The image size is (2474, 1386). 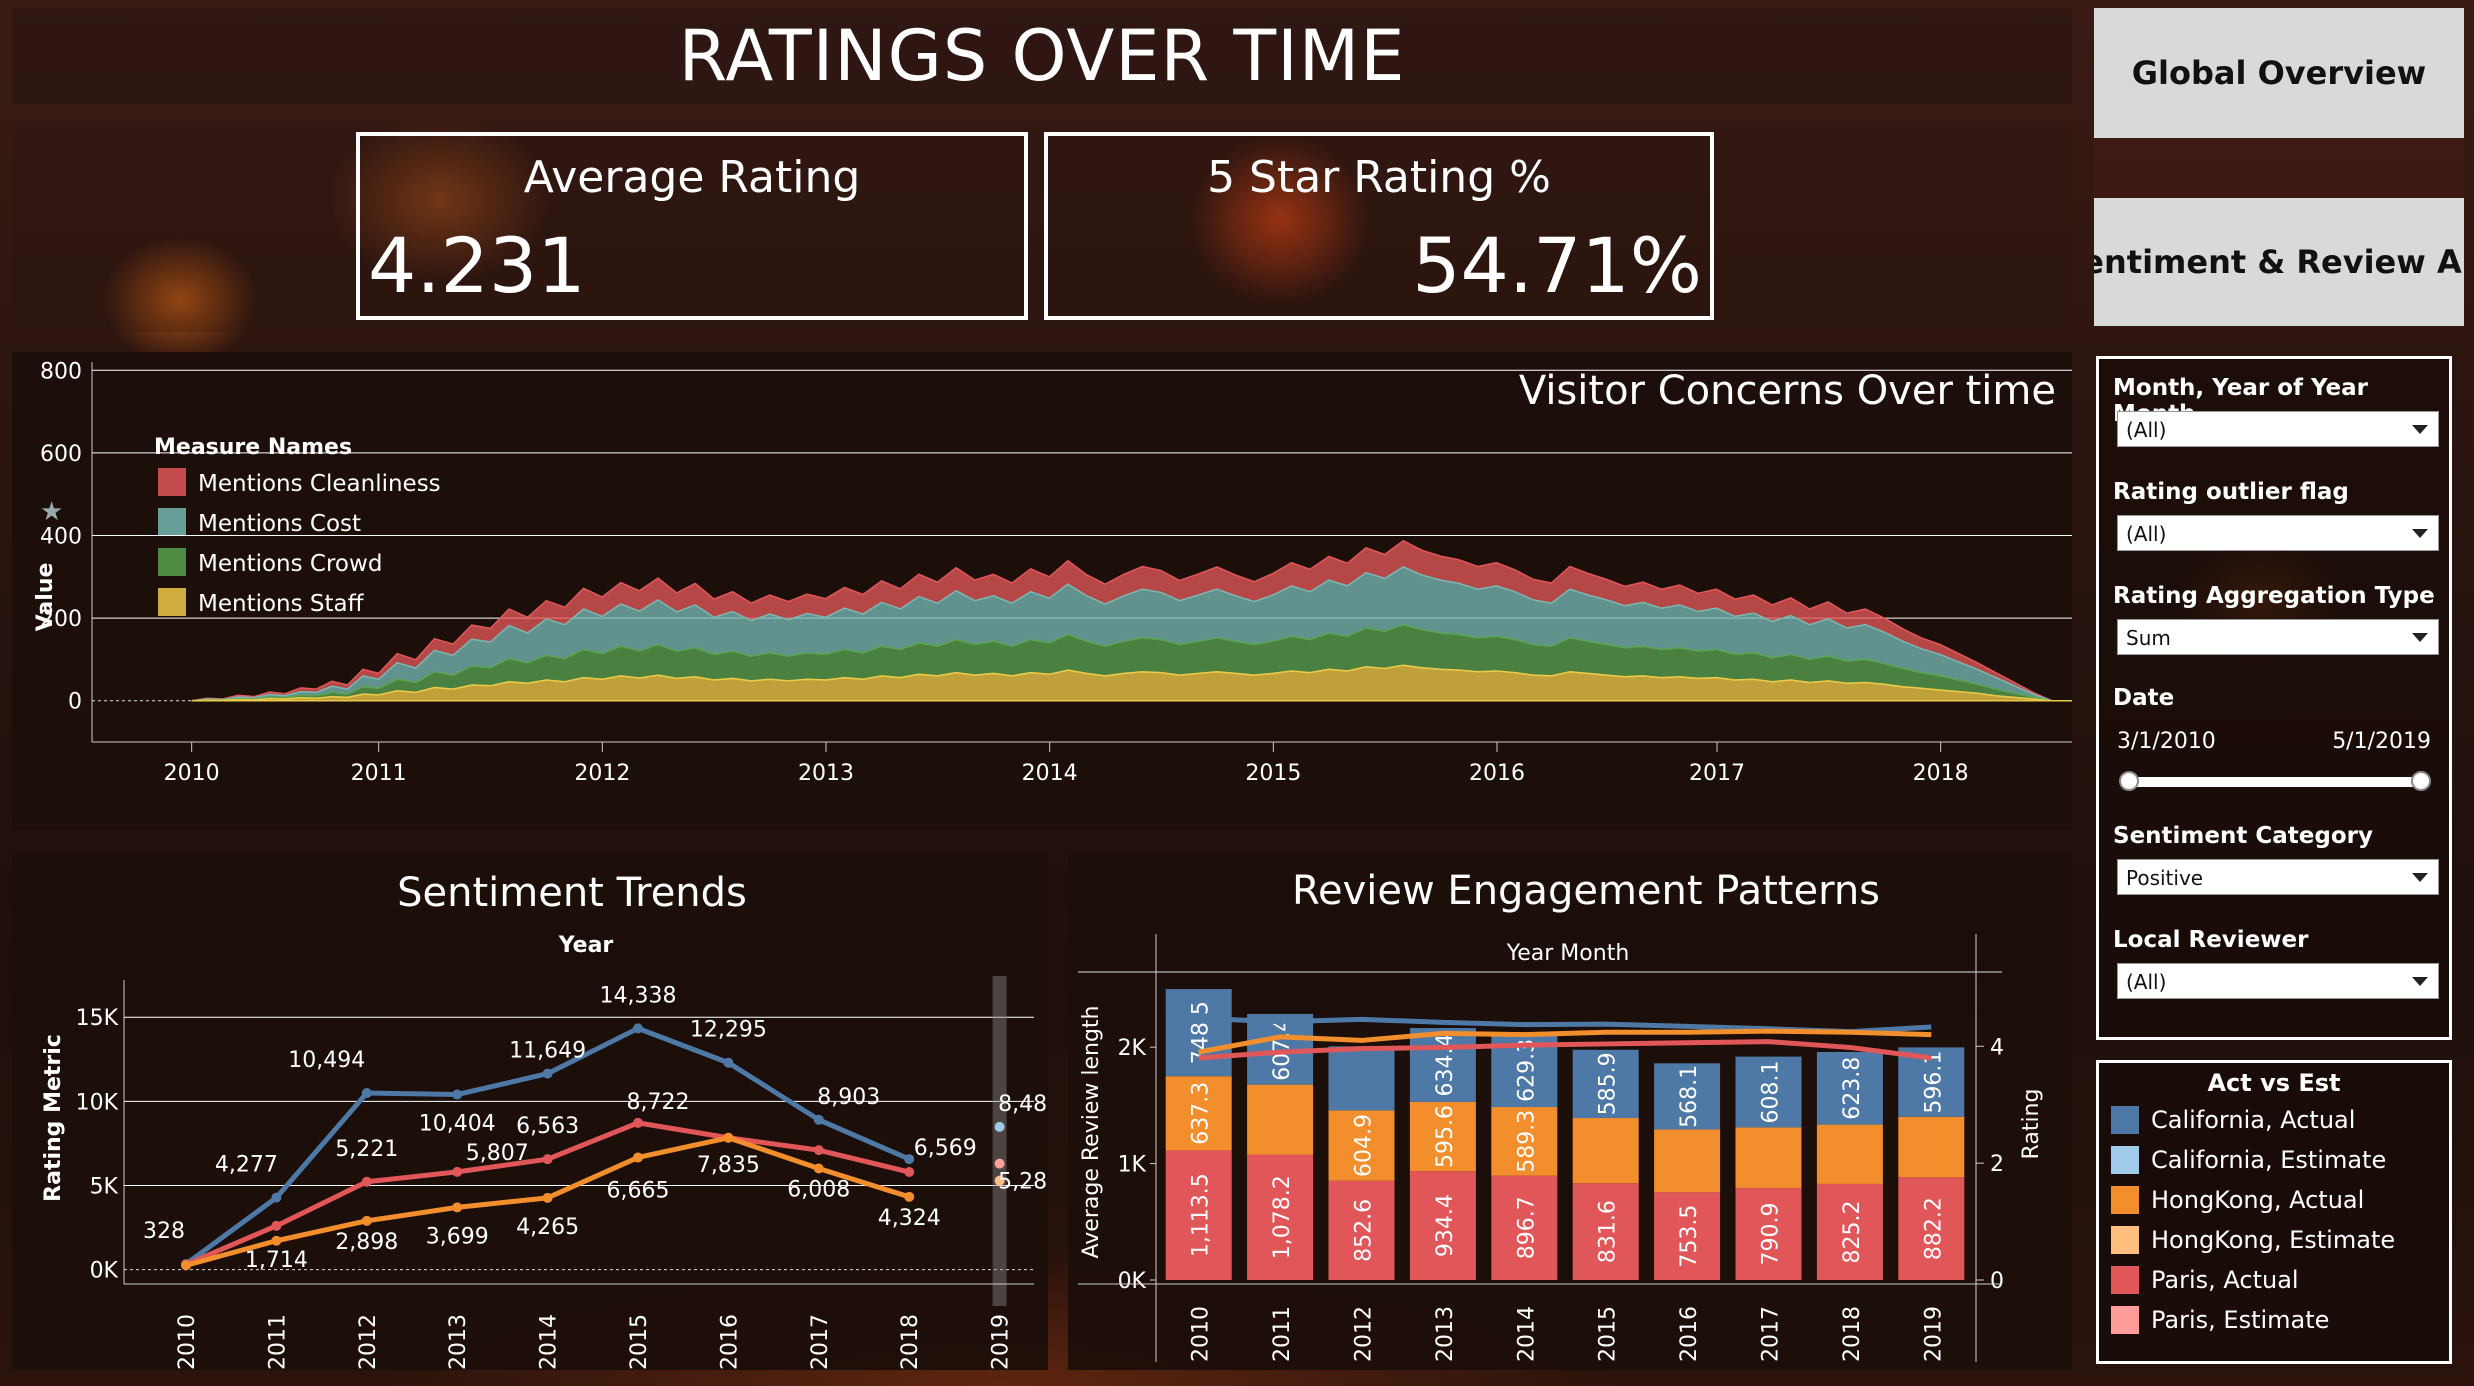 What do you see at coordinates (1933, 1228) in the screenshot?
I see `bar-label: 882.2` at bounding box center [1933, 1228].